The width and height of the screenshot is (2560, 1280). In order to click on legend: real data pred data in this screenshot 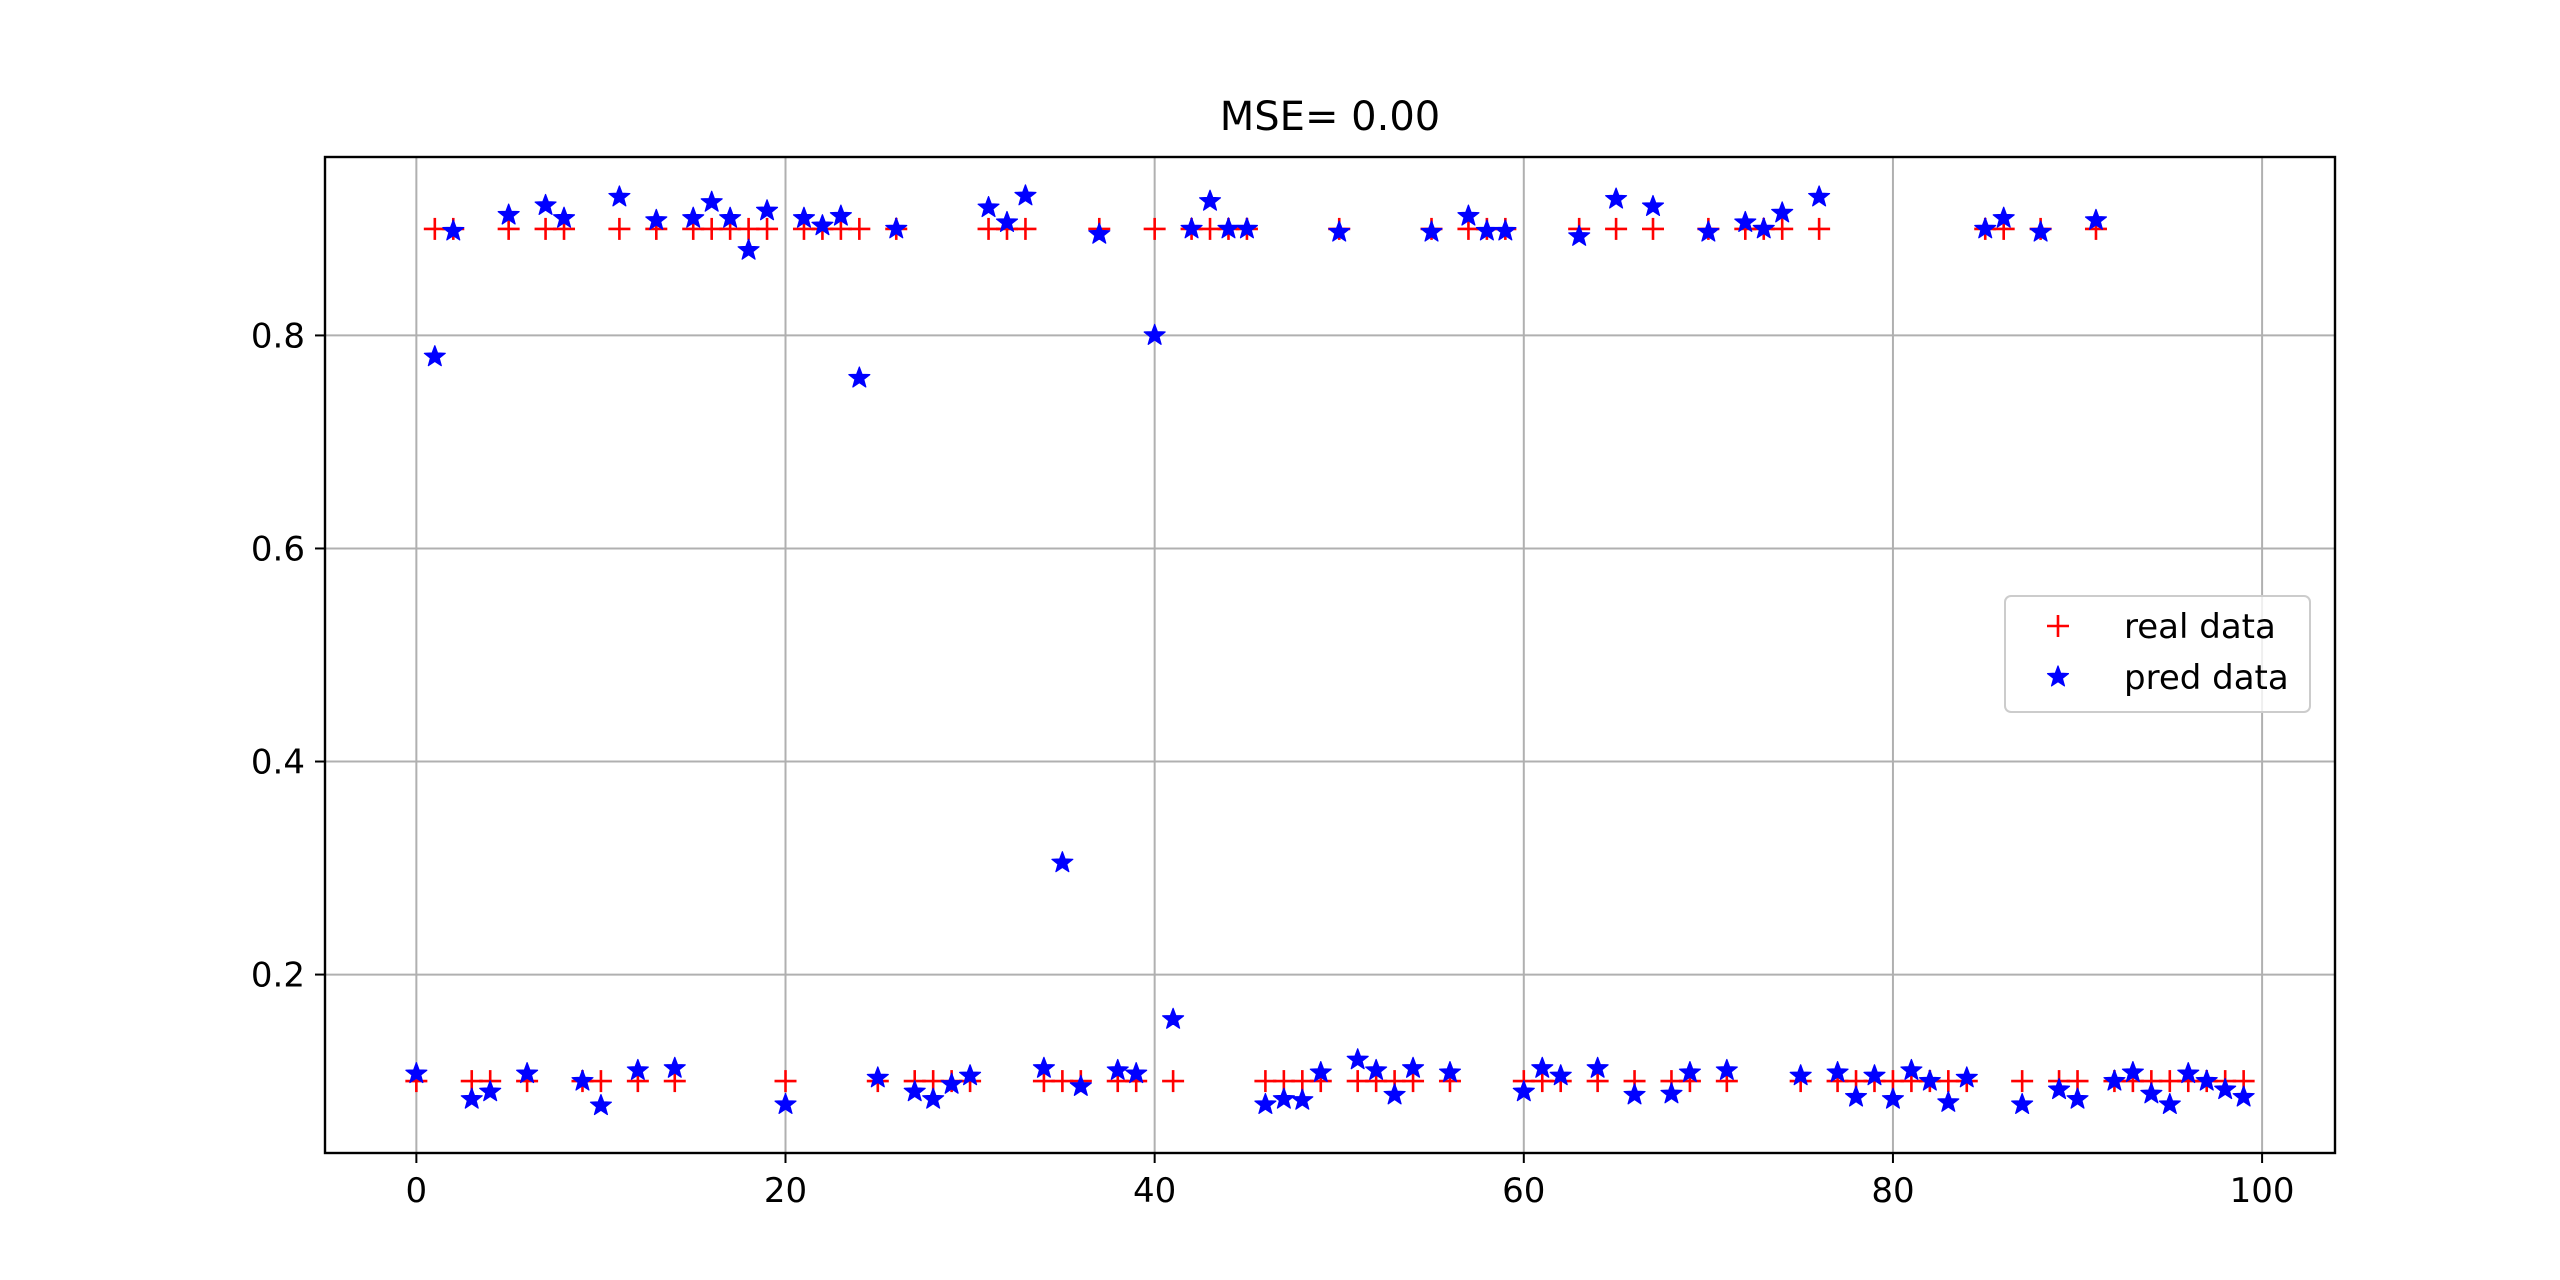, I will do `click(2157, 654)`.